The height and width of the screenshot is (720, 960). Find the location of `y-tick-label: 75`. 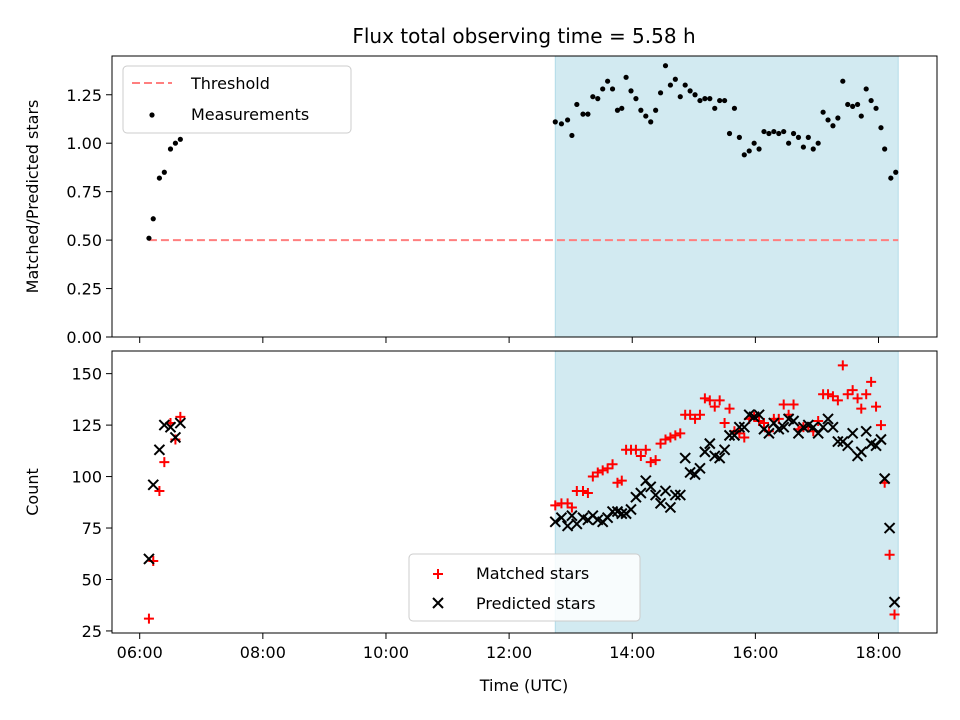

y-tick-label: 75 is located at coordinates (92, 528).